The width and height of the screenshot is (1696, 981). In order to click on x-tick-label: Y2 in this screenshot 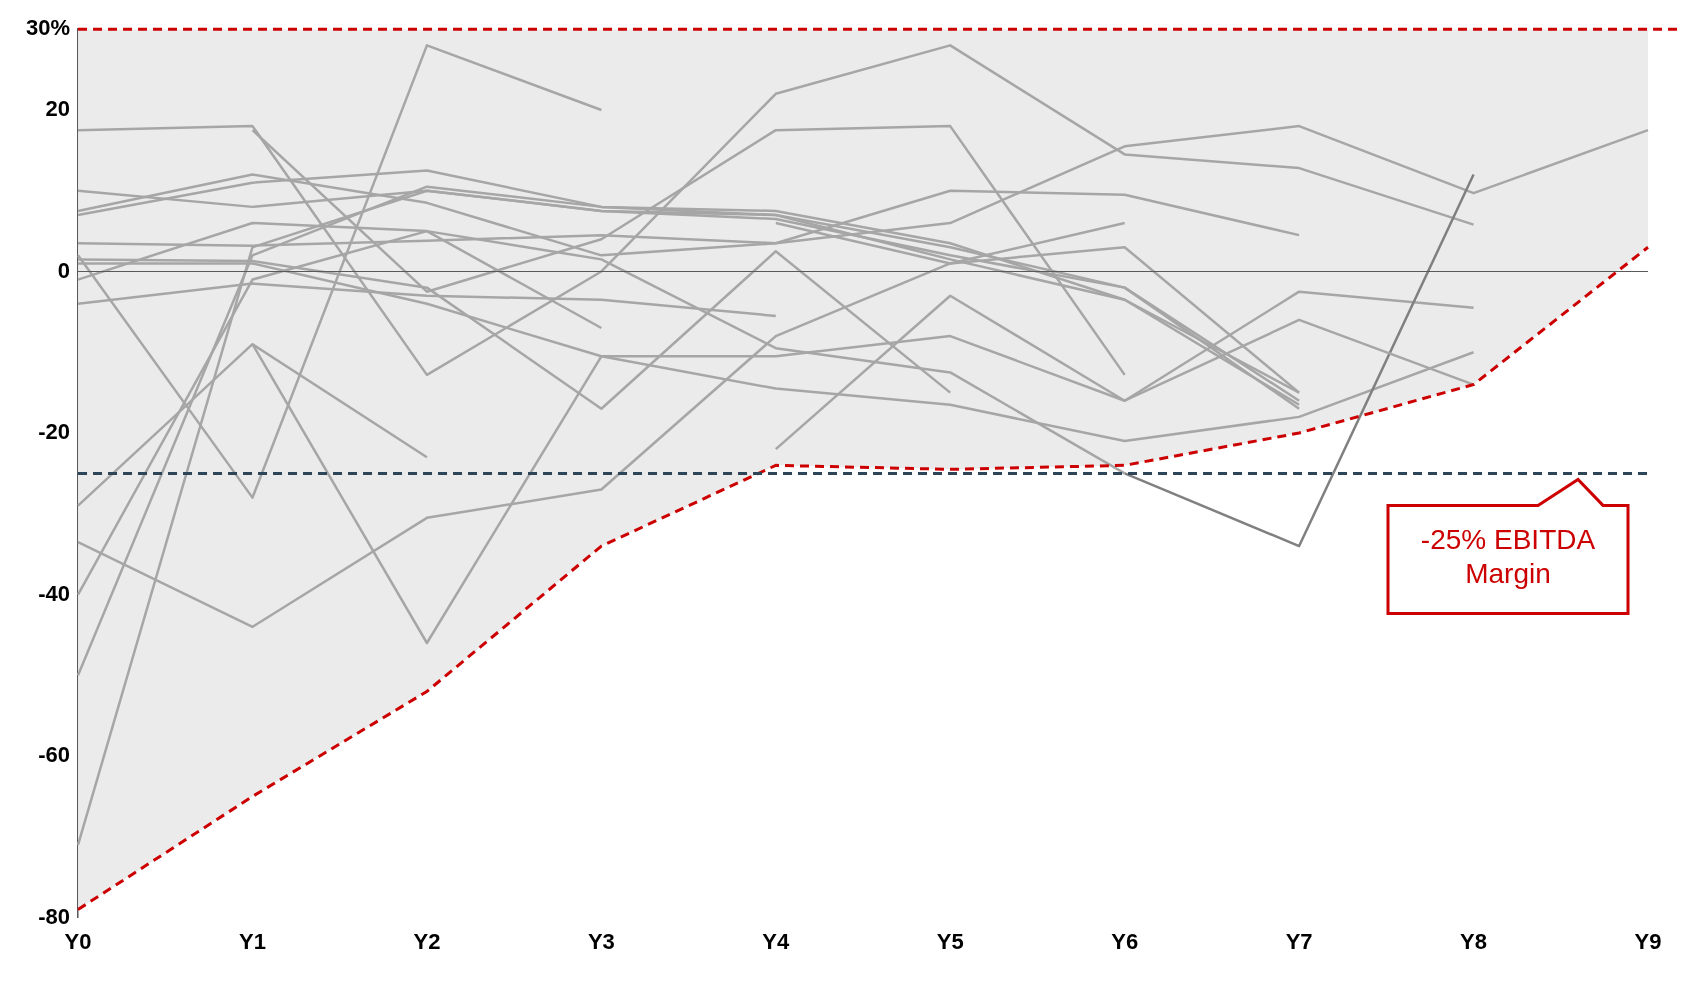, I will do `click(427, 941)`.